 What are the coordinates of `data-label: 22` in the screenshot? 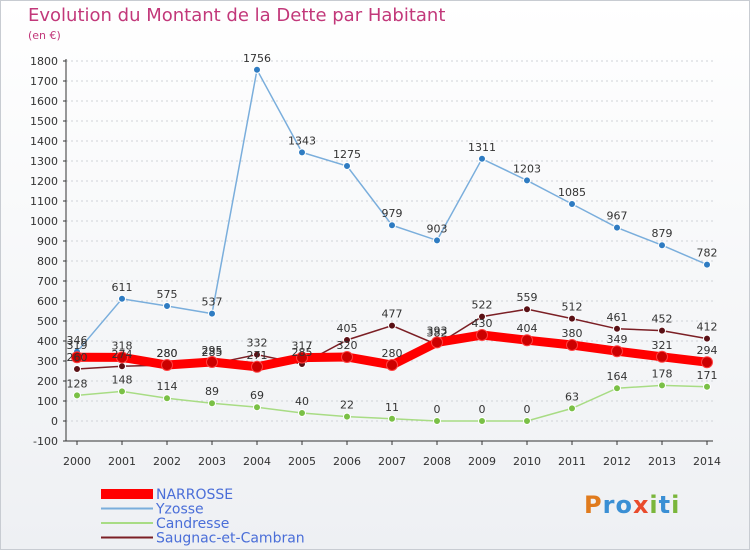 It's located at (347, 405).